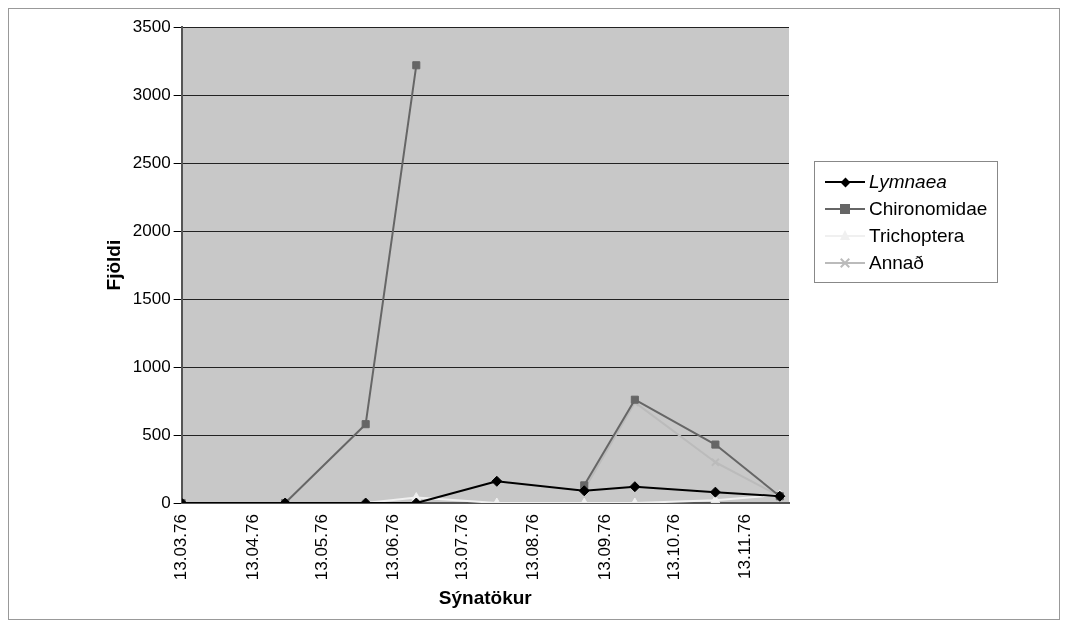 The height and width of the screenshot is (633, 1073). Describe the element at coordinates (485, 597) in the screenshot. I see `x-axis-title: Sýnatökur` at that location.